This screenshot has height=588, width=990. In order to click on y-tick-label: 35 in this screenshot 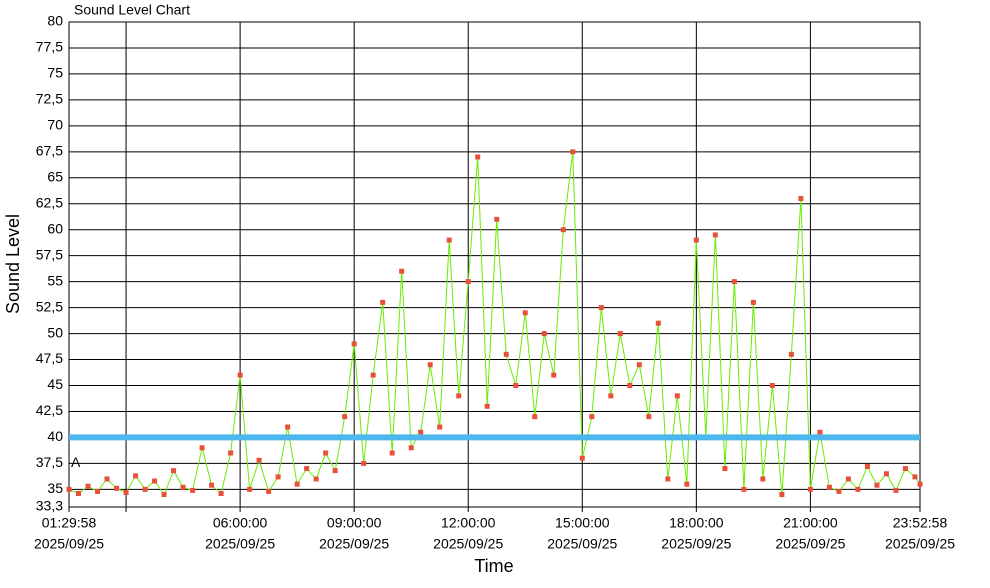, I will do `click(55, 488)`.